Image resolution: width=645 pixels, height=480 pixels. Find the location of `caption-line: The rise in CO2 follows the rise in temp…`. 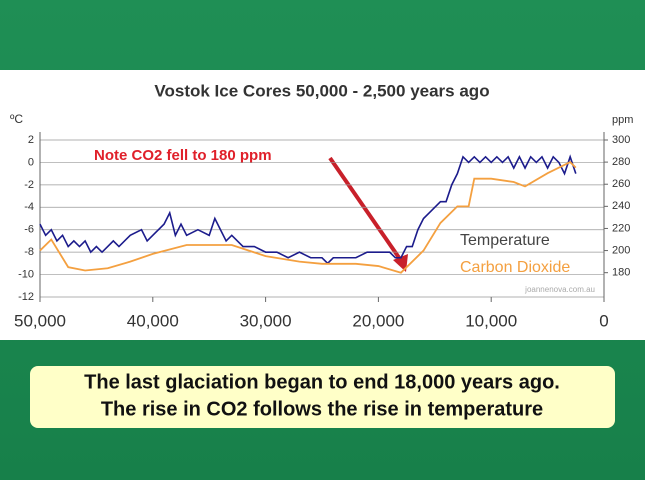

caption-line: The rise in CO2 follows the rise in temp… is located at coordinates (322, 409).